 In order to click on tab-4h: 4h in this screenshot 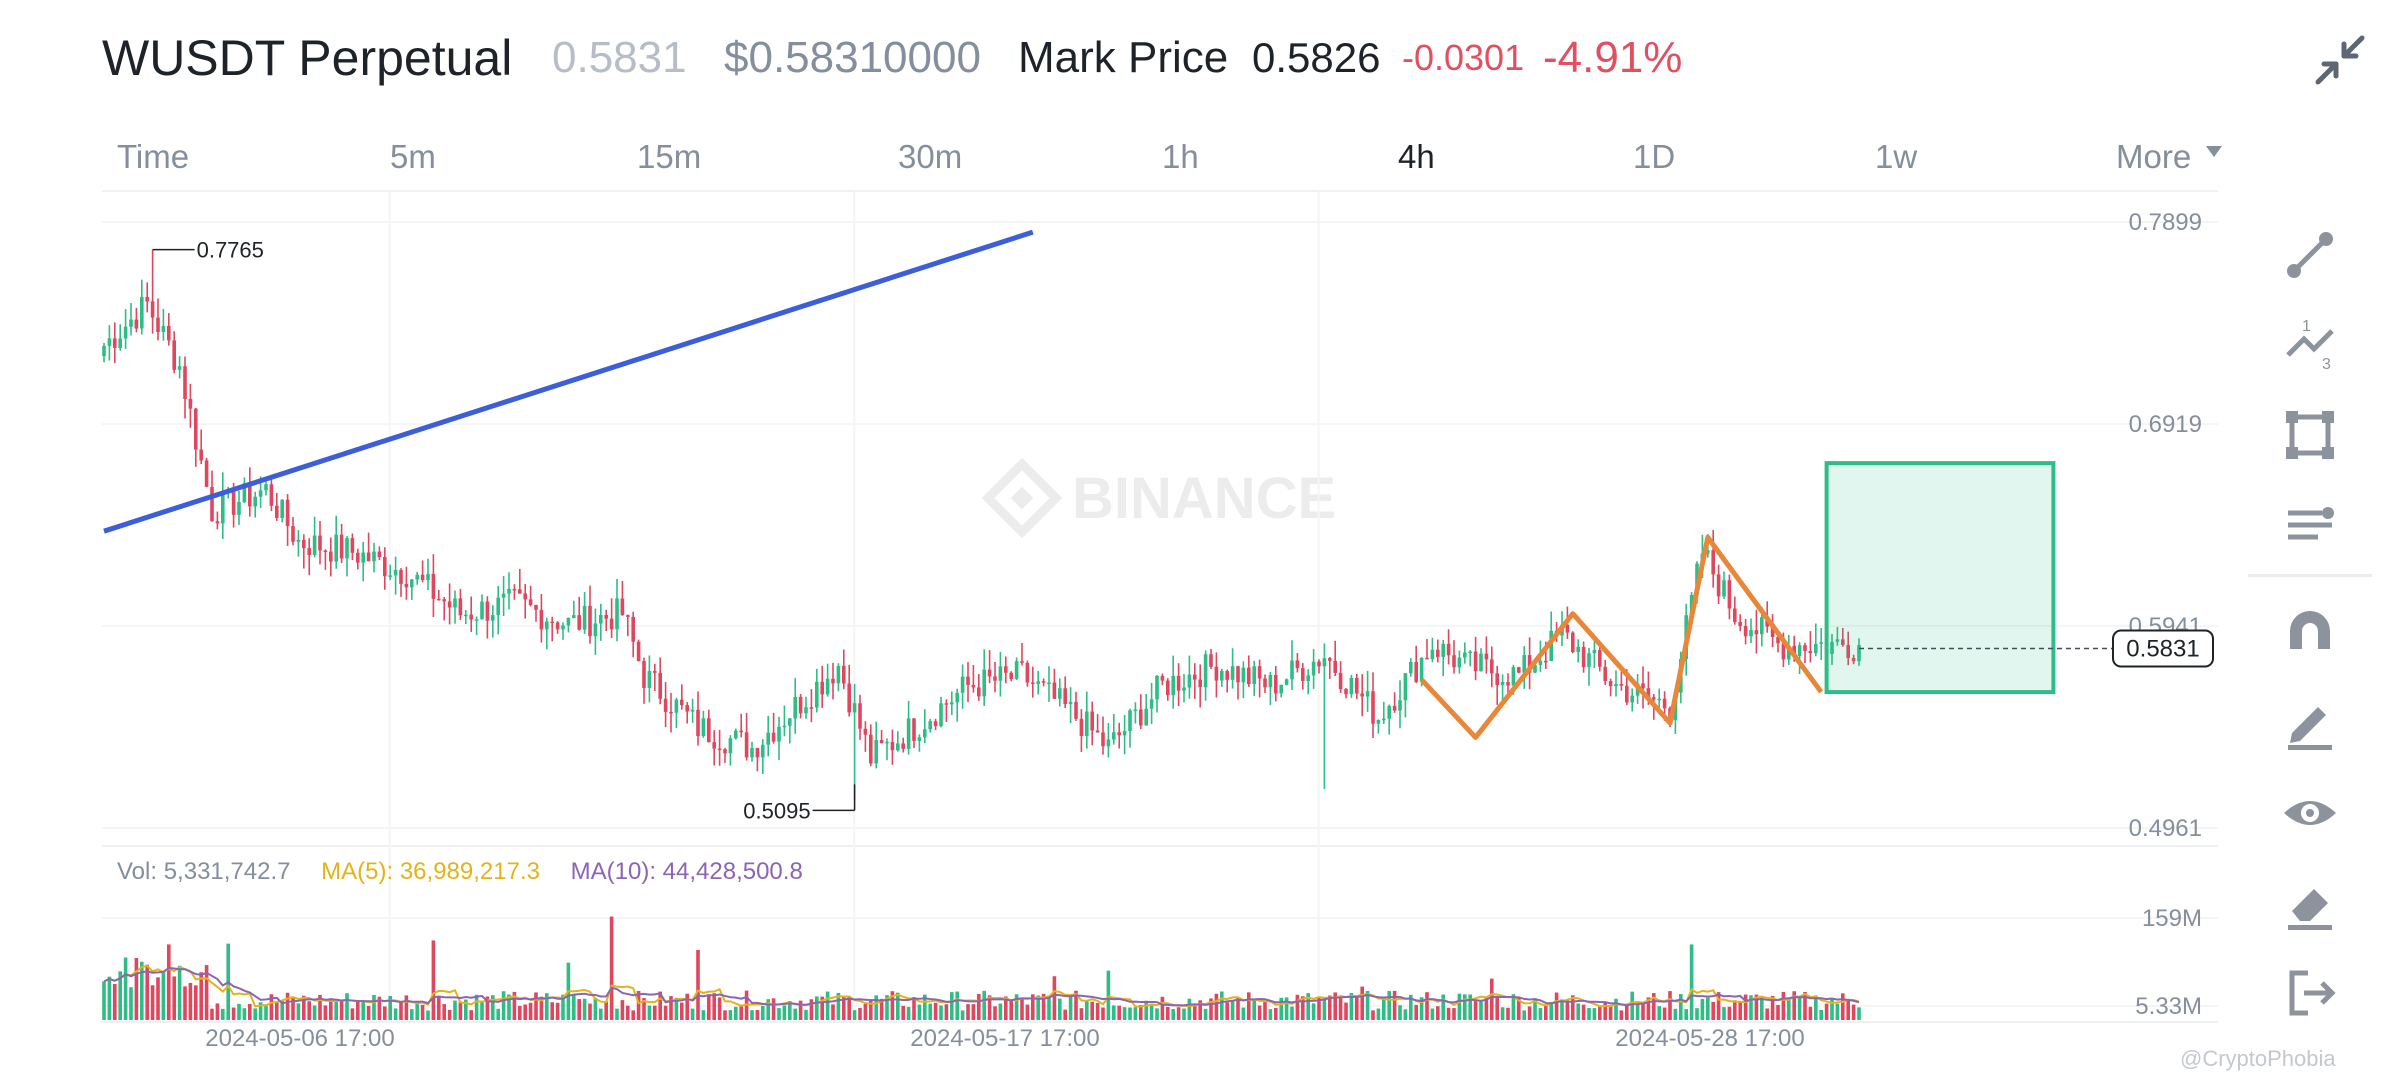, I will do `click(1416, 156)`.